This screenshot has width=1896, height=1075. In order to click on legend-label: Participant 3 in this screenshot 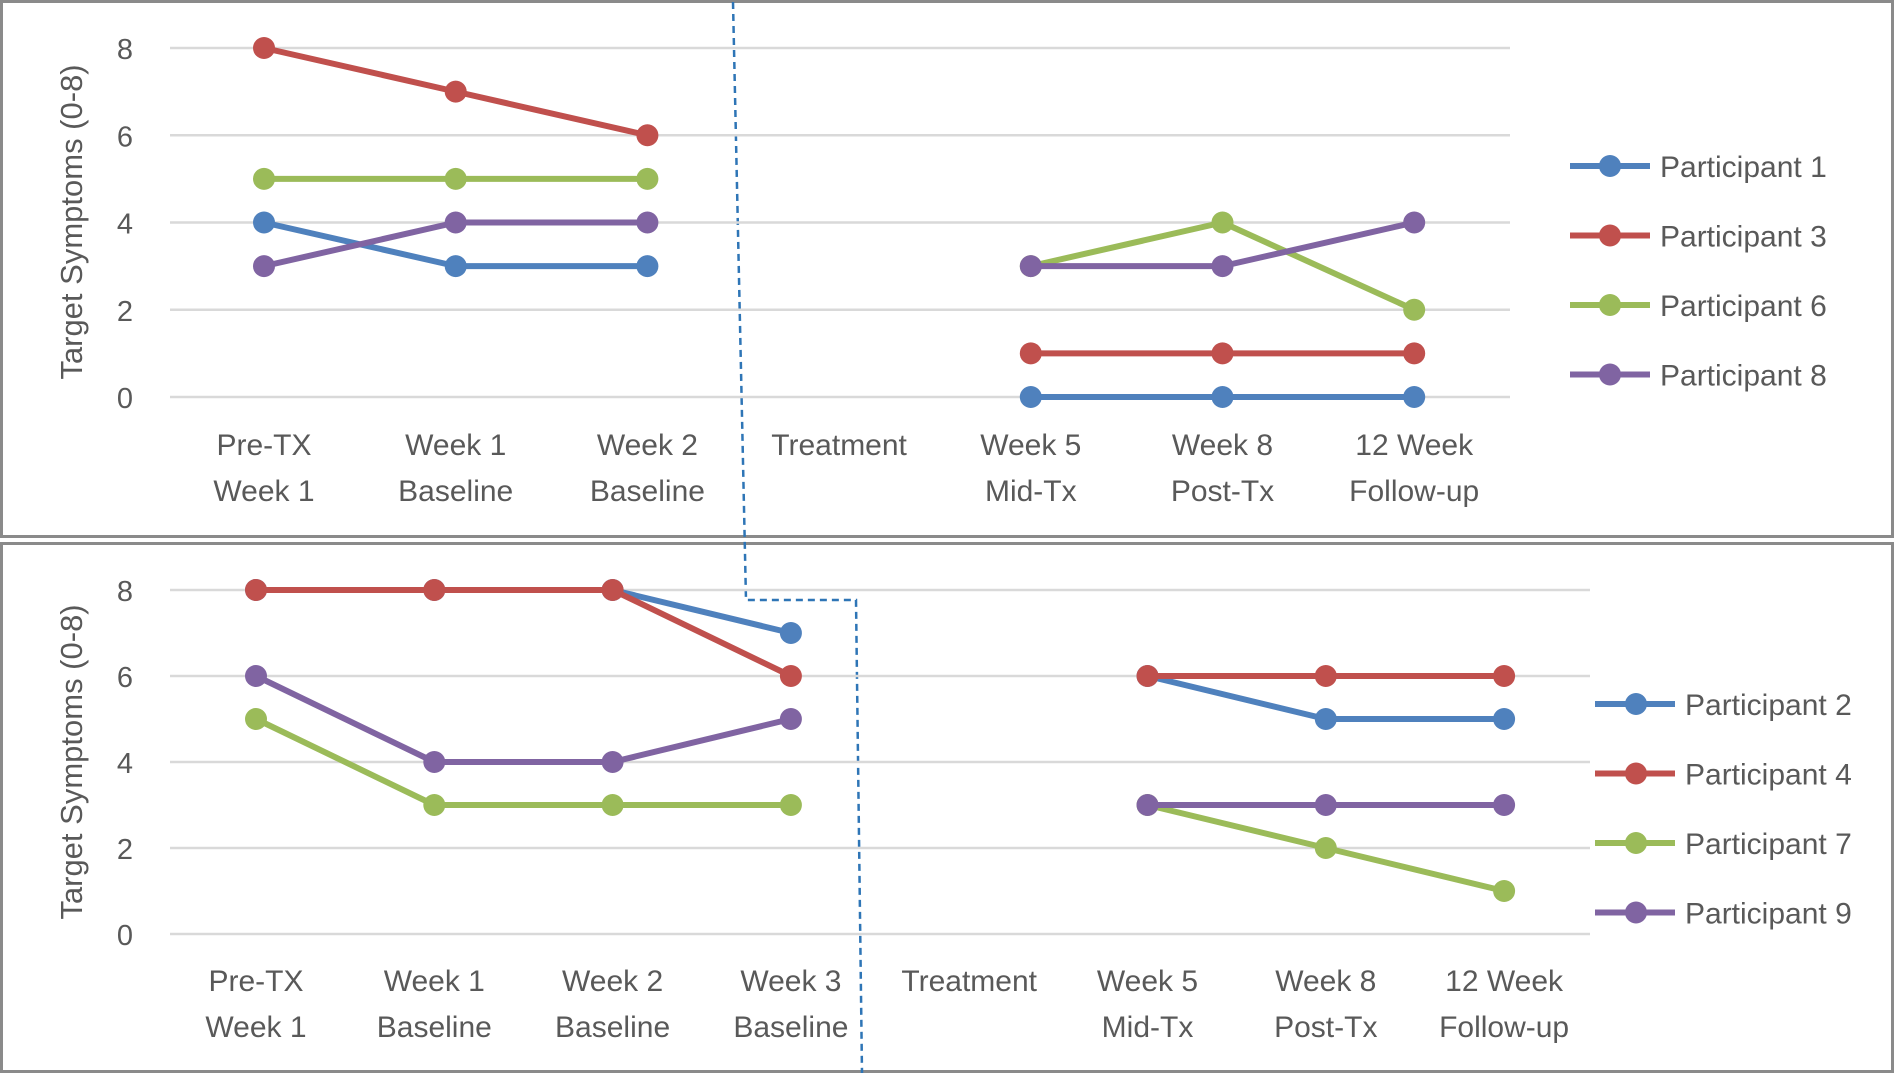, I will do `click(1743, 237)`.